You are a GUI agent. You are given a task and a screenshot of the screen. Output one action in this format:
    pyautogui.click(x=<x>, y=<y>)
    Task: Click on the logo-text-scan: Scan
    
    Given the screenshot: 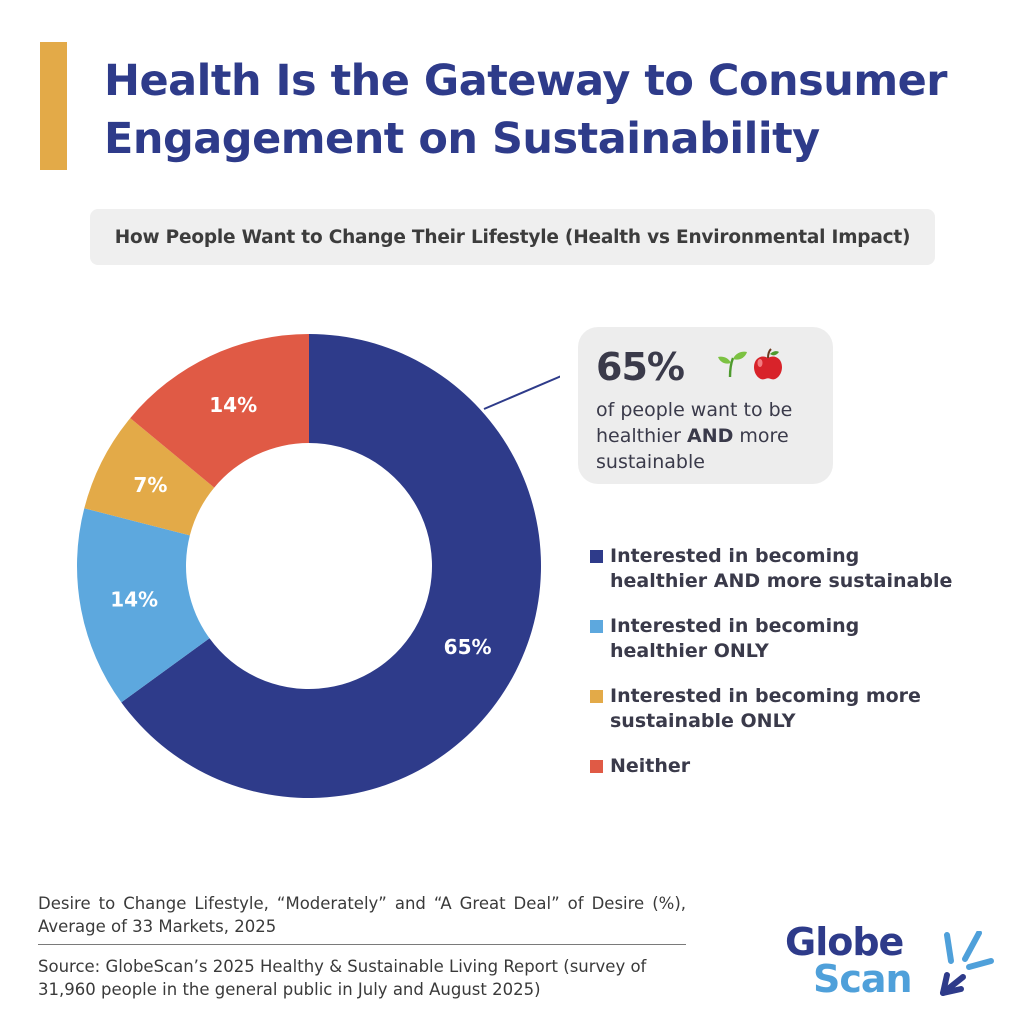 What is the action you would take?
    pyautogui.click(x=863, y=979)
    